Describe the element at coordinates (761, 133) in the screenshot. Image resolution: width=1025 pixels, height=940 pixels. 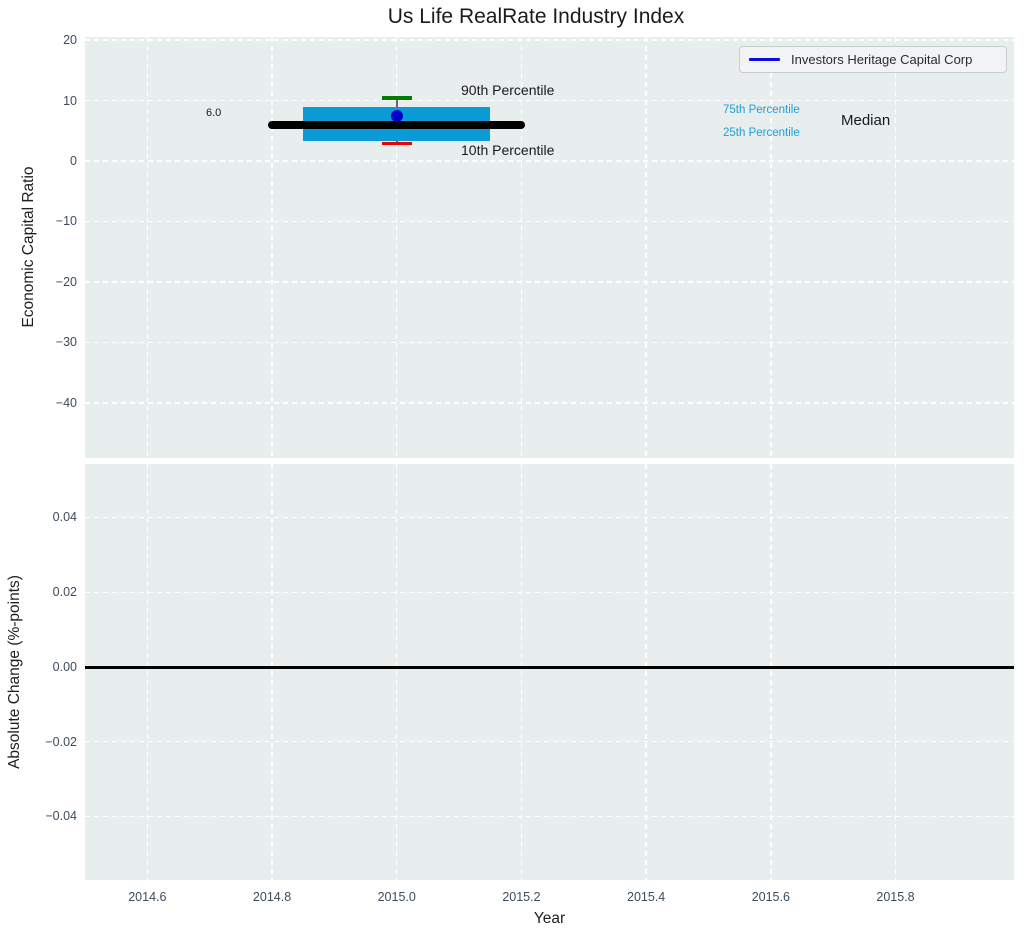
I see `annotation-25th-percentile: 25th Percentile` at that location.